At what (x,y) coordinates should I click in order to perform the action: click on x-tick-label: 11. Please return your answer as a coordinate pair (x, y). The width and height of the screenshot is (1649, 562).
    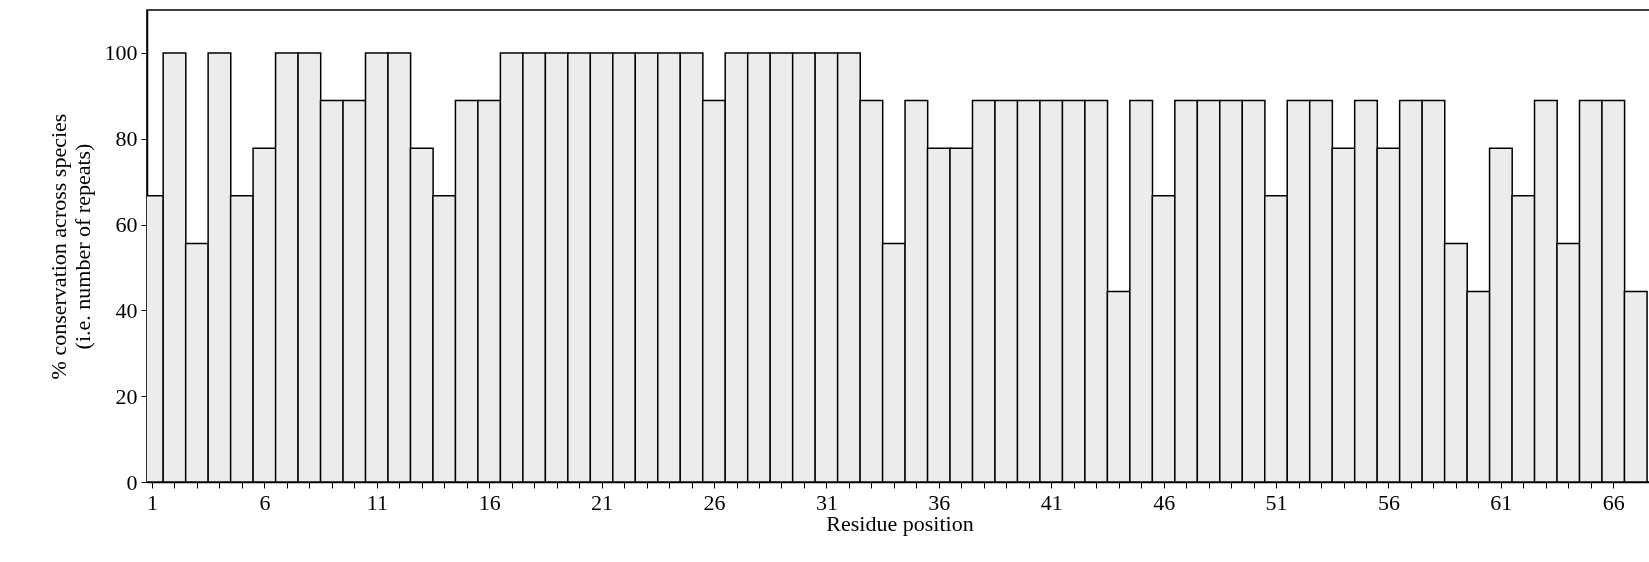
    Looking at the image, I should click on (377, 502).